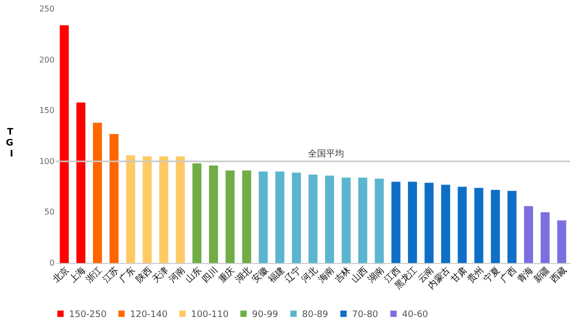 The width and height of the screenshot is (576, 324). What do you see at coordinates (326, 154) in the screenshot?
I see `ref-line-label: 全国平均` at bounding box center [326, 154].